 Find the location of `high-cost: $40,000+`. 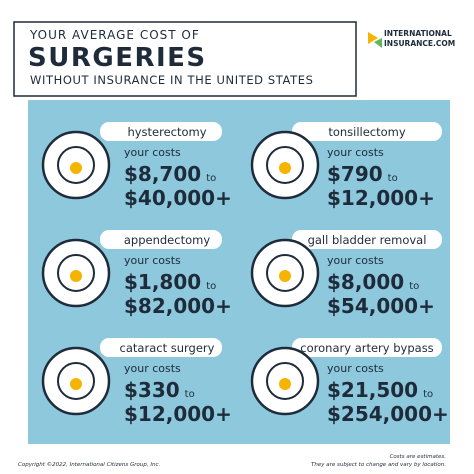

high-cost: $40,000+ is located at coordinates (178, 198).